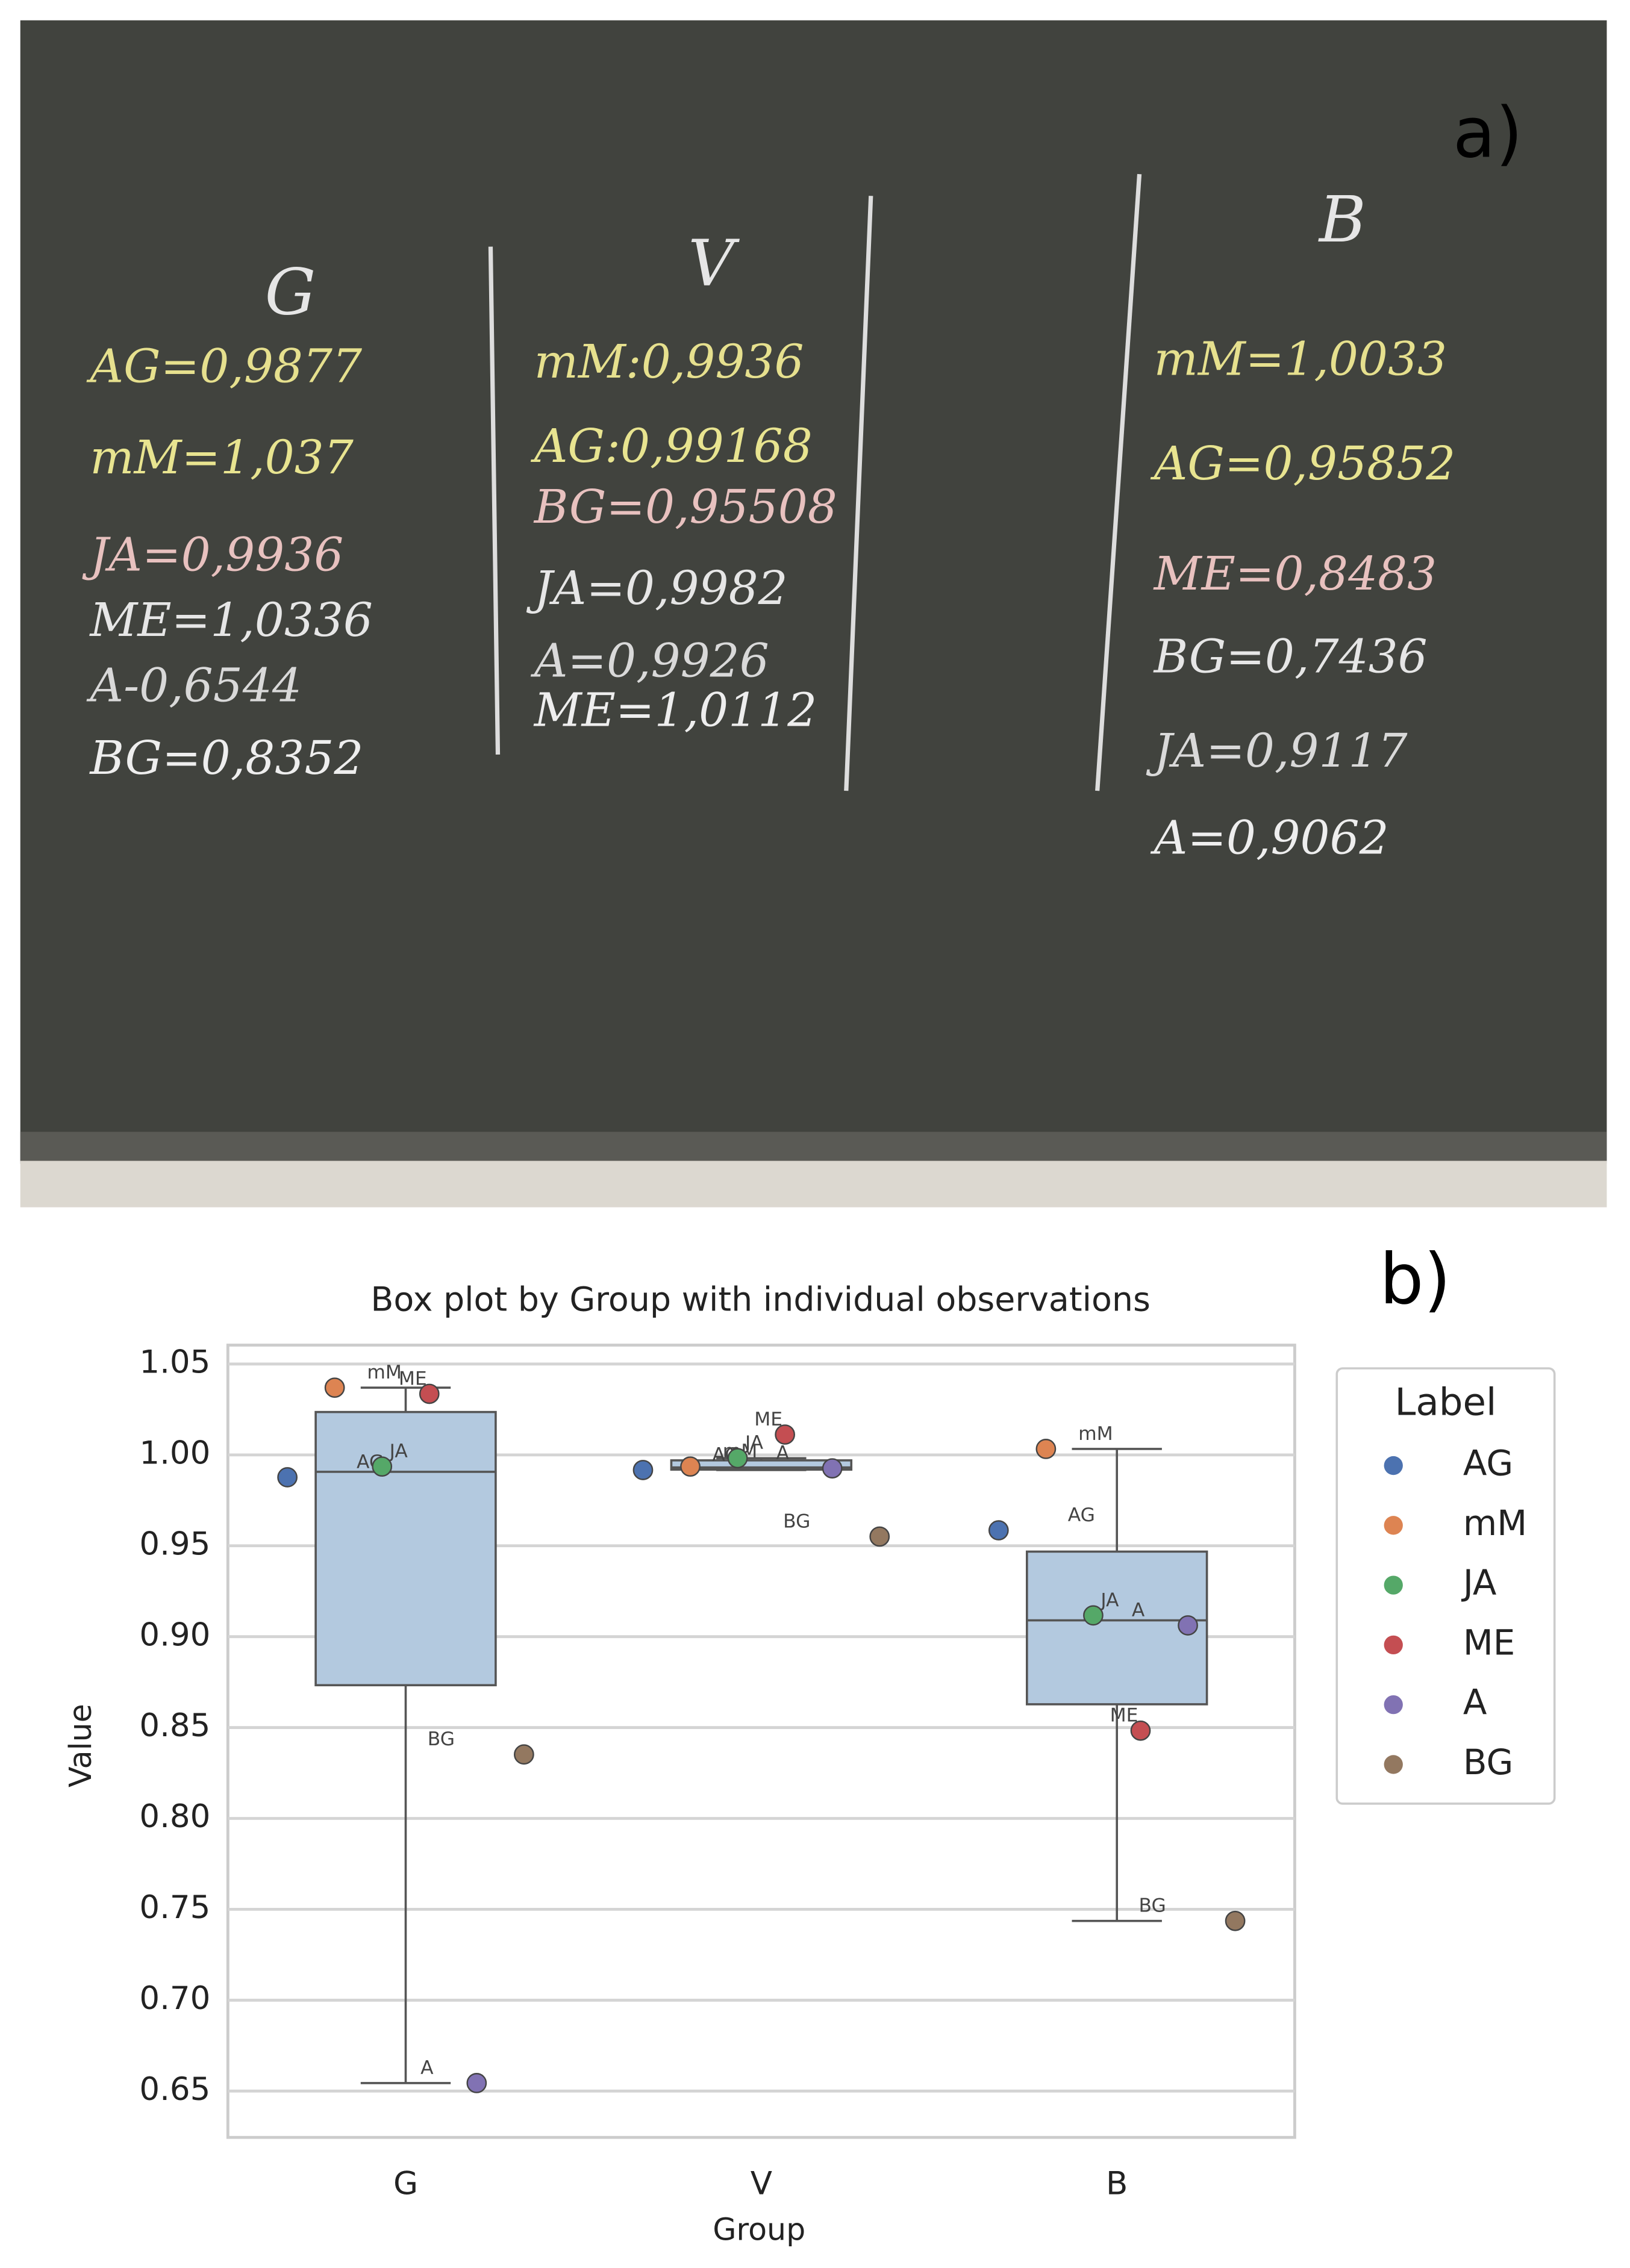 This screenshot has width=1630, height=2268. What do you see at coordinates (1117, 2184) in the screenshot?
I see `x-tick-label: B` at bounding box center [1117, 2184].